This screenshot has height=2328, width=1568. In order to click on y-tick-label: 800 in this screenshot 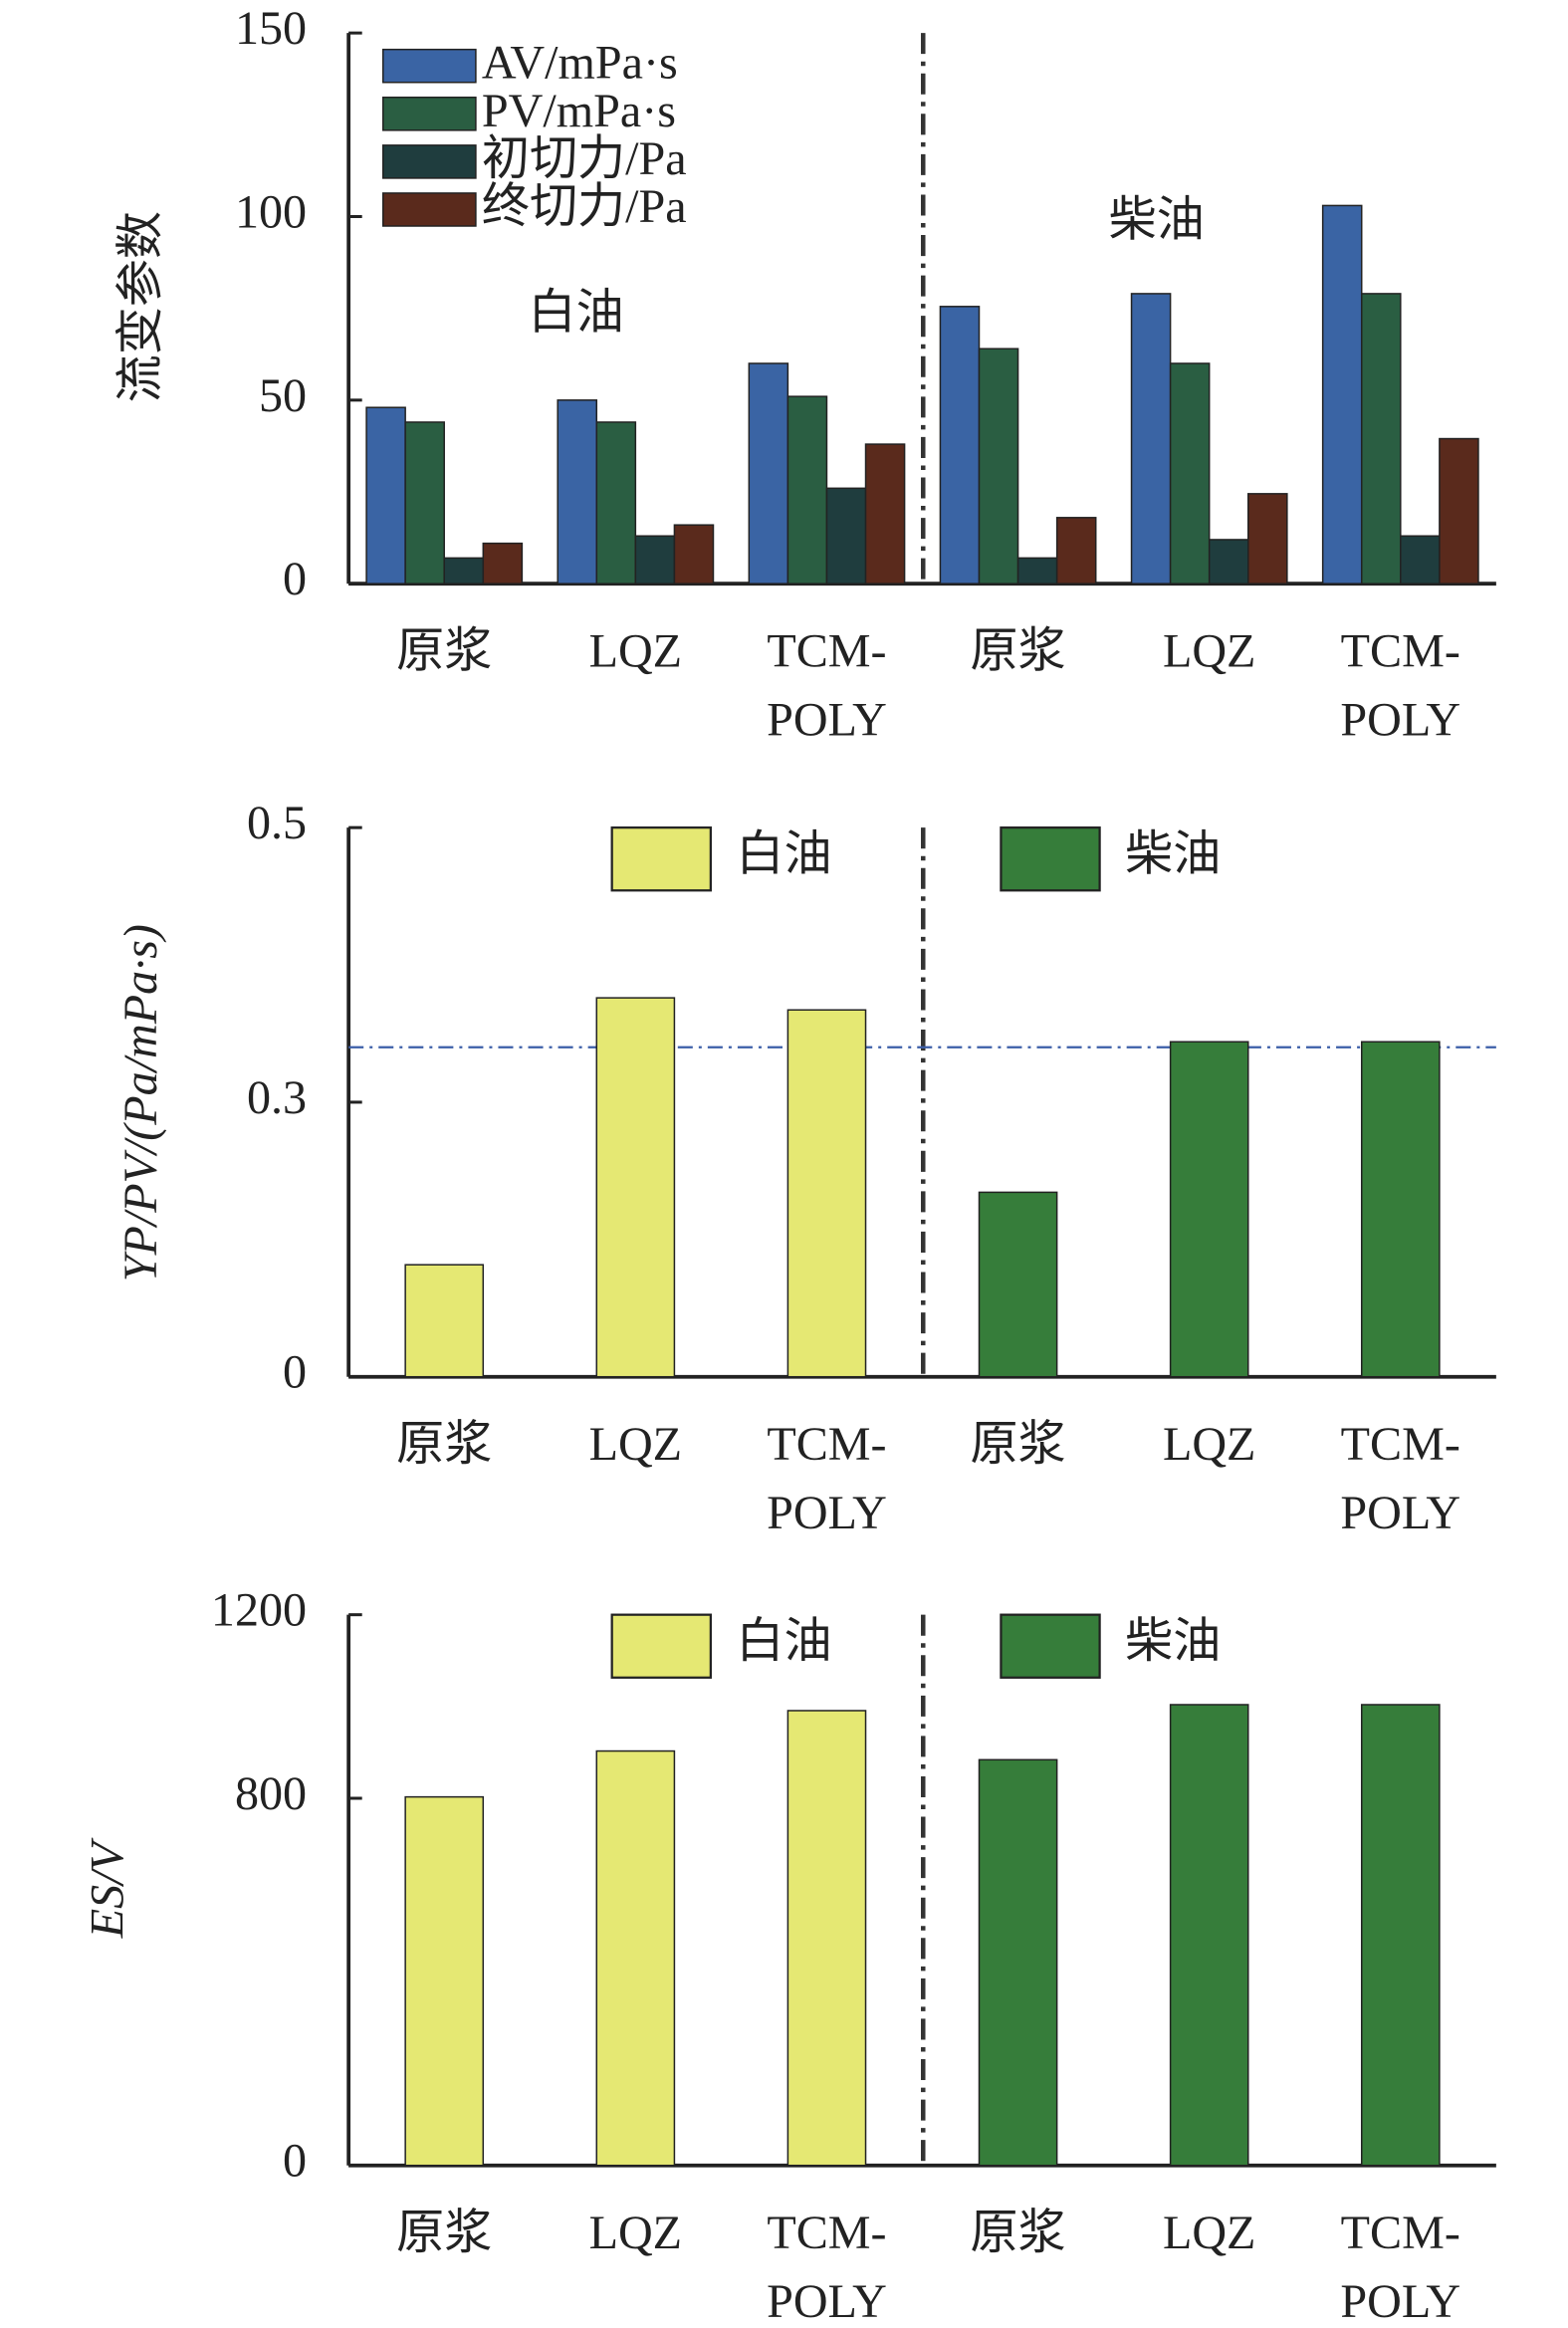, I will do `click(271, 1793)`.